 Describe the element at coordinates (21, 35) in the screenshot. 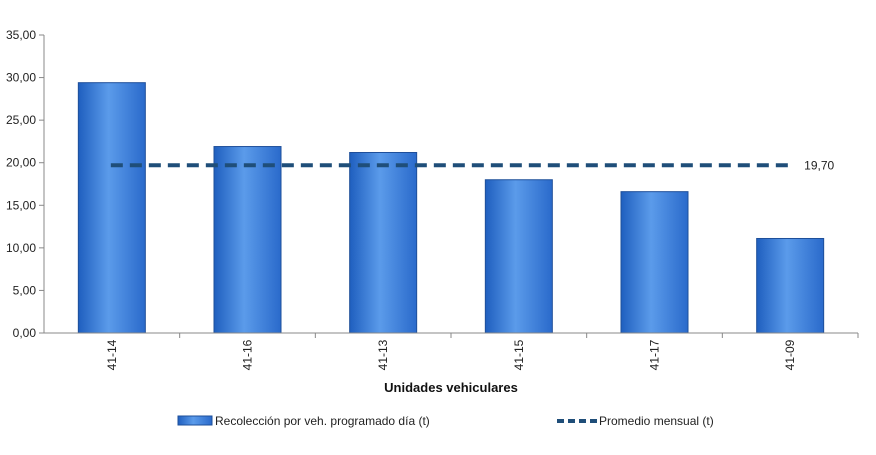

I see `y-tick-label: 35,00` at that location.